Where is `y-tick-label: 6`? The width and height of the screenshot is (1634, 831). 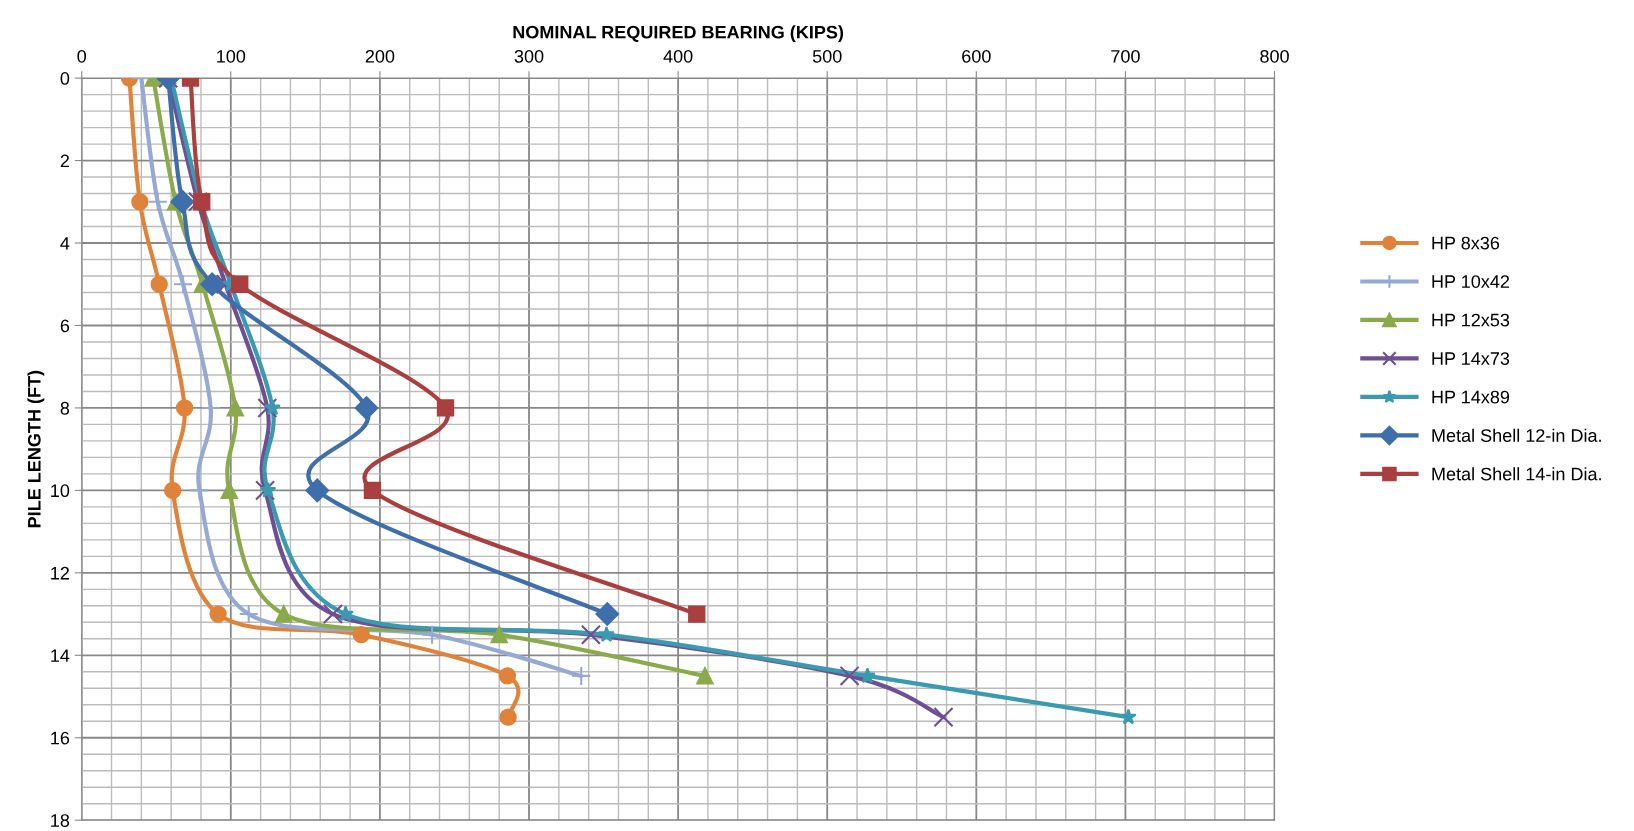
y-tick-label: 6 is located at coordinates (65, 326).